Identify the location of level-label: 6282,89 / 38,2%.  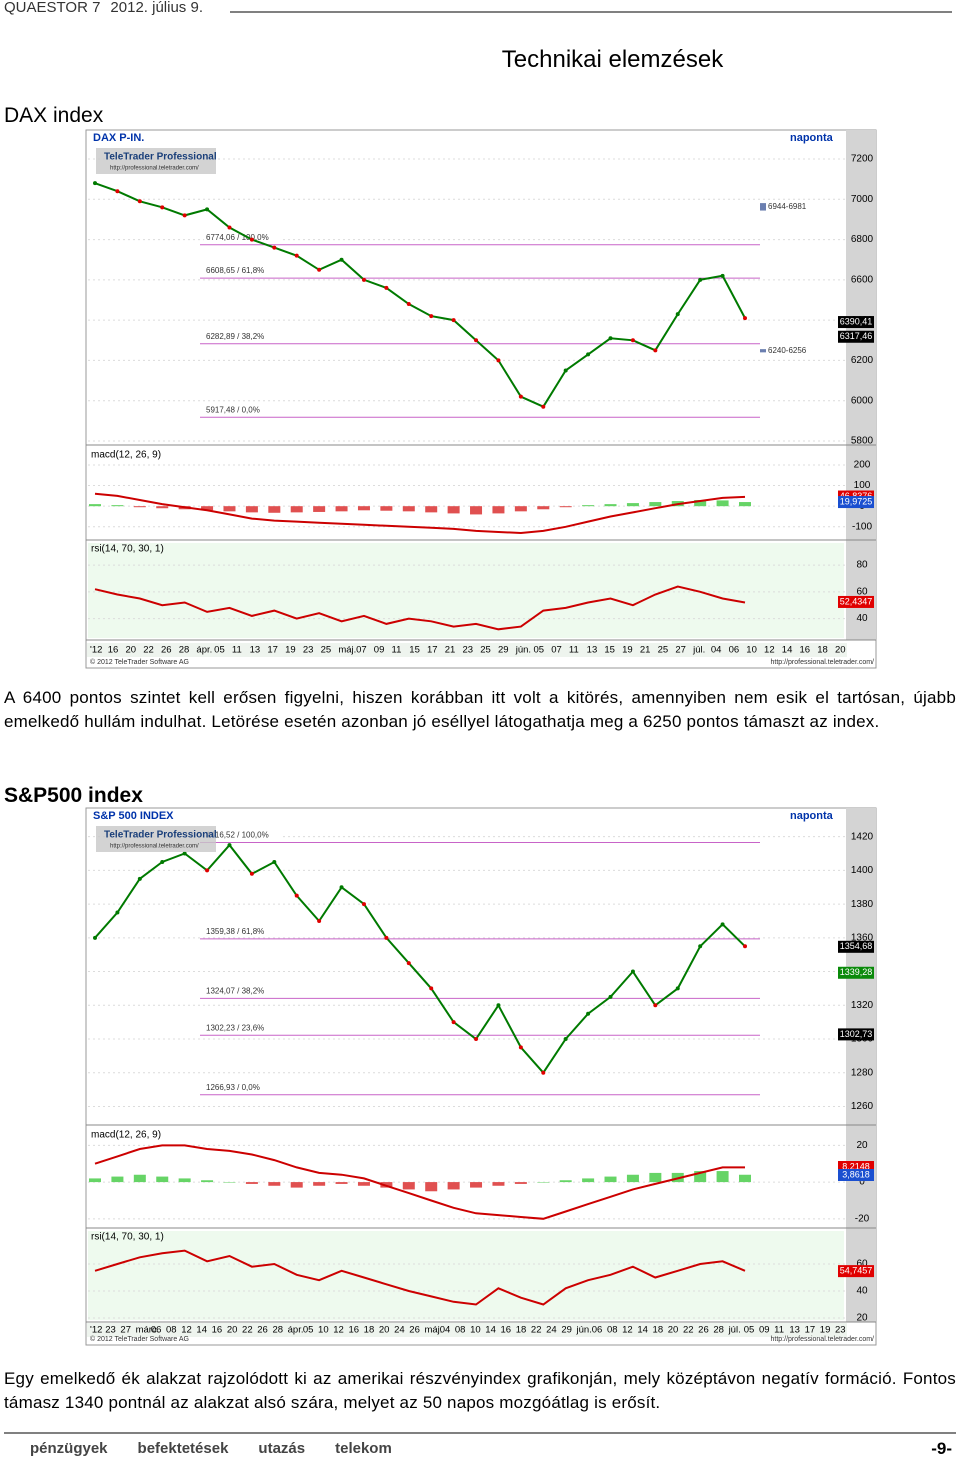
(235, 336).